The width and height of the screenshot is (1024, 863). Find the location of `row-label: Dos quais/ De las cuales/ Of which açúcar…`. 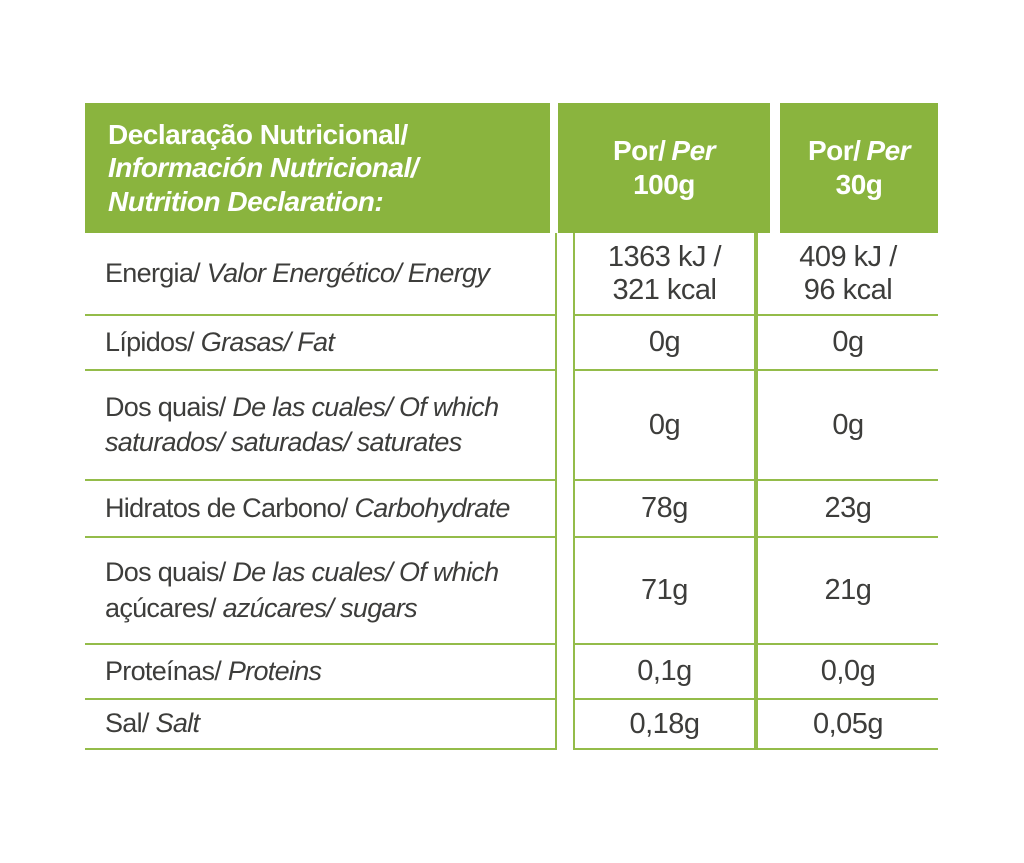

row-label: Dos quais/ De las cuales/ Of which açúcar… is located at coordinates (321, 591).